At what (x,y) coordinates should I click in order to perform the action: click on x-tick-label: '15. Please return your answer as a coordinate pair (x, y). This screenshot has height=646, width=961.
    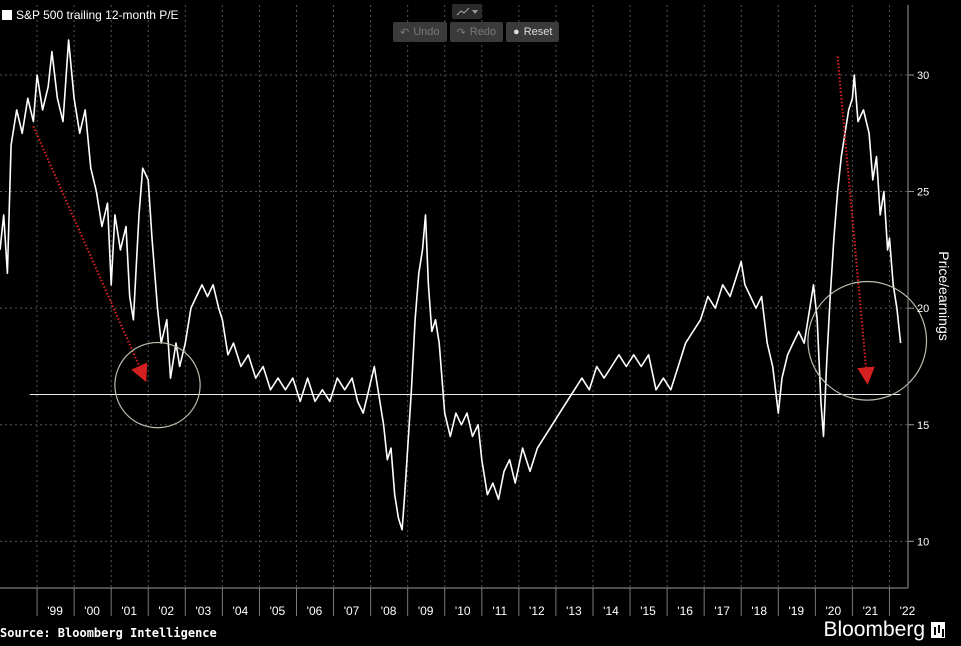
    Looking at the image, I should click on (648, 611).